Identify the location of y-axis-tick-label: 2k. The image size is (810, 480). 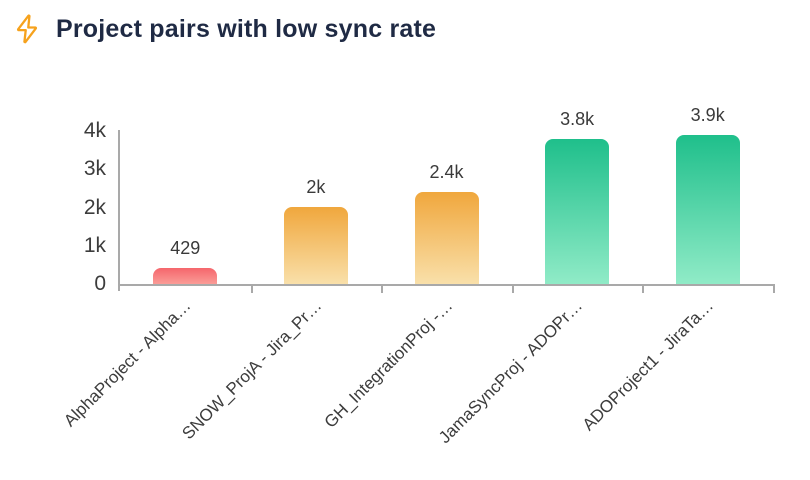
(94, 207).